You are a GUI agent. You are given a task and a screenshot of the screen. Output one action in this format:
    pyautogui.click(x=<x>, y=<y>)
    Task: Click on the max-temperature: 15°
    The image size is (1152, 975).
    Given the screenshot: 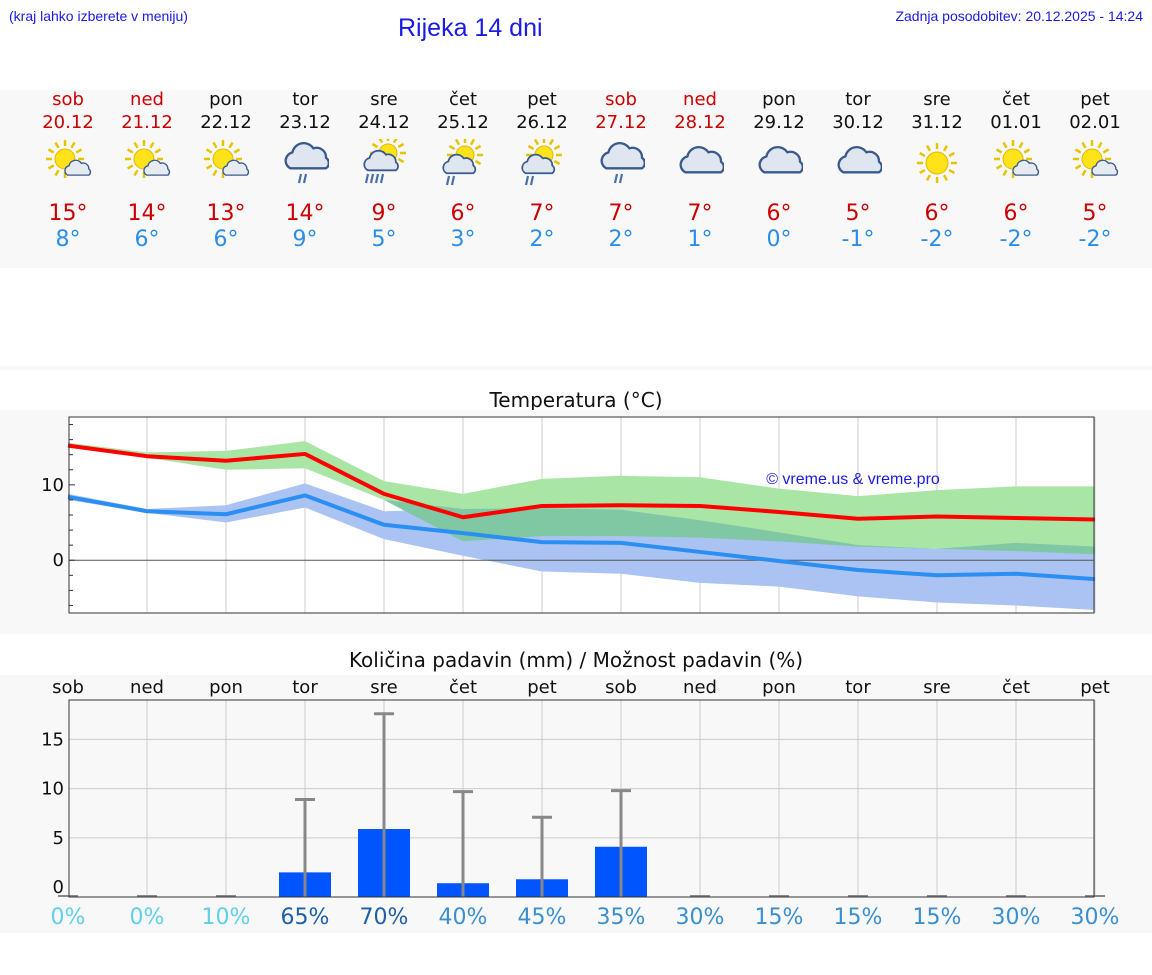 What is the action you would take?
    pyautogui.click(x=68, y=213)
    